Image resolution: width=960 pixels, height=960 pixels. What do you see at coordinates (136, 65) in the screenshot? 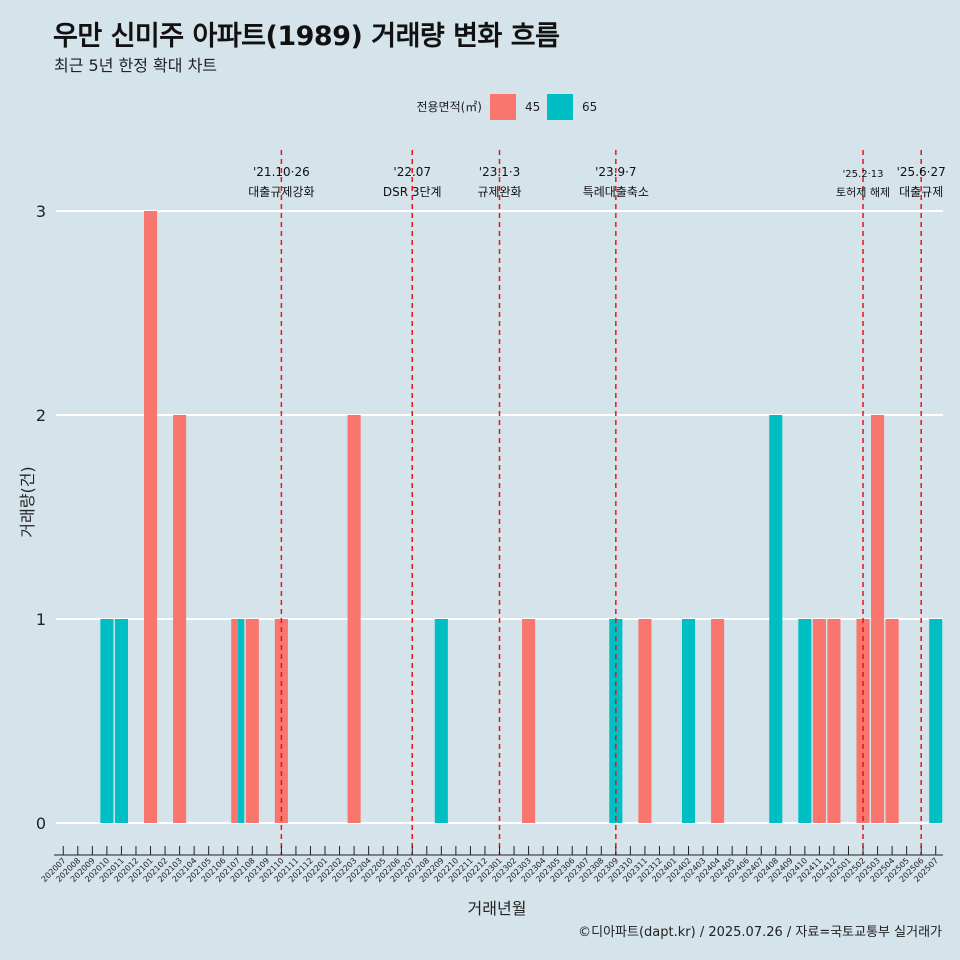
I see `chart-subtitle: 최근 5년 한정 확대 차트` at bounding box center [136, 65].